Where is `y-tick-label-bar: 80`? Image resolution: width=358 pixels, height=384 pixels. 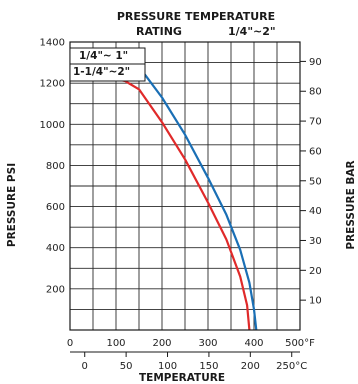
y-tick-label-bar: 80 is located at coordinates (315, 92).